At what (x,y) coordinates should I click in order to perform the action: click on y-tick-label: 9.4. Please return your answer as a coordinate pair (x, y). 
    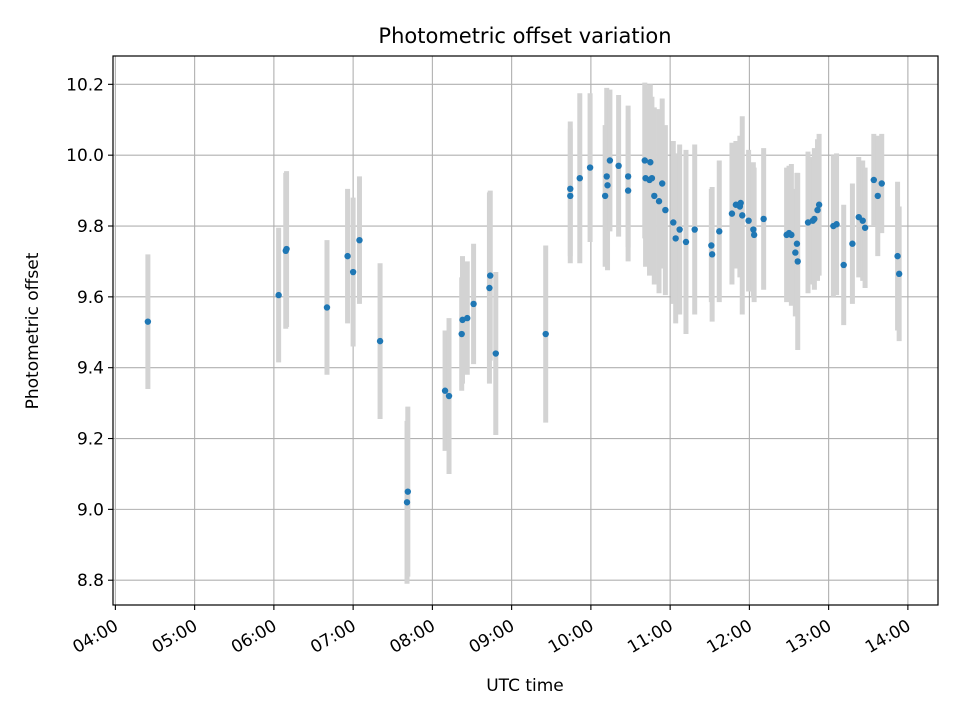
    Looking at the image, I should click on (90, 369).